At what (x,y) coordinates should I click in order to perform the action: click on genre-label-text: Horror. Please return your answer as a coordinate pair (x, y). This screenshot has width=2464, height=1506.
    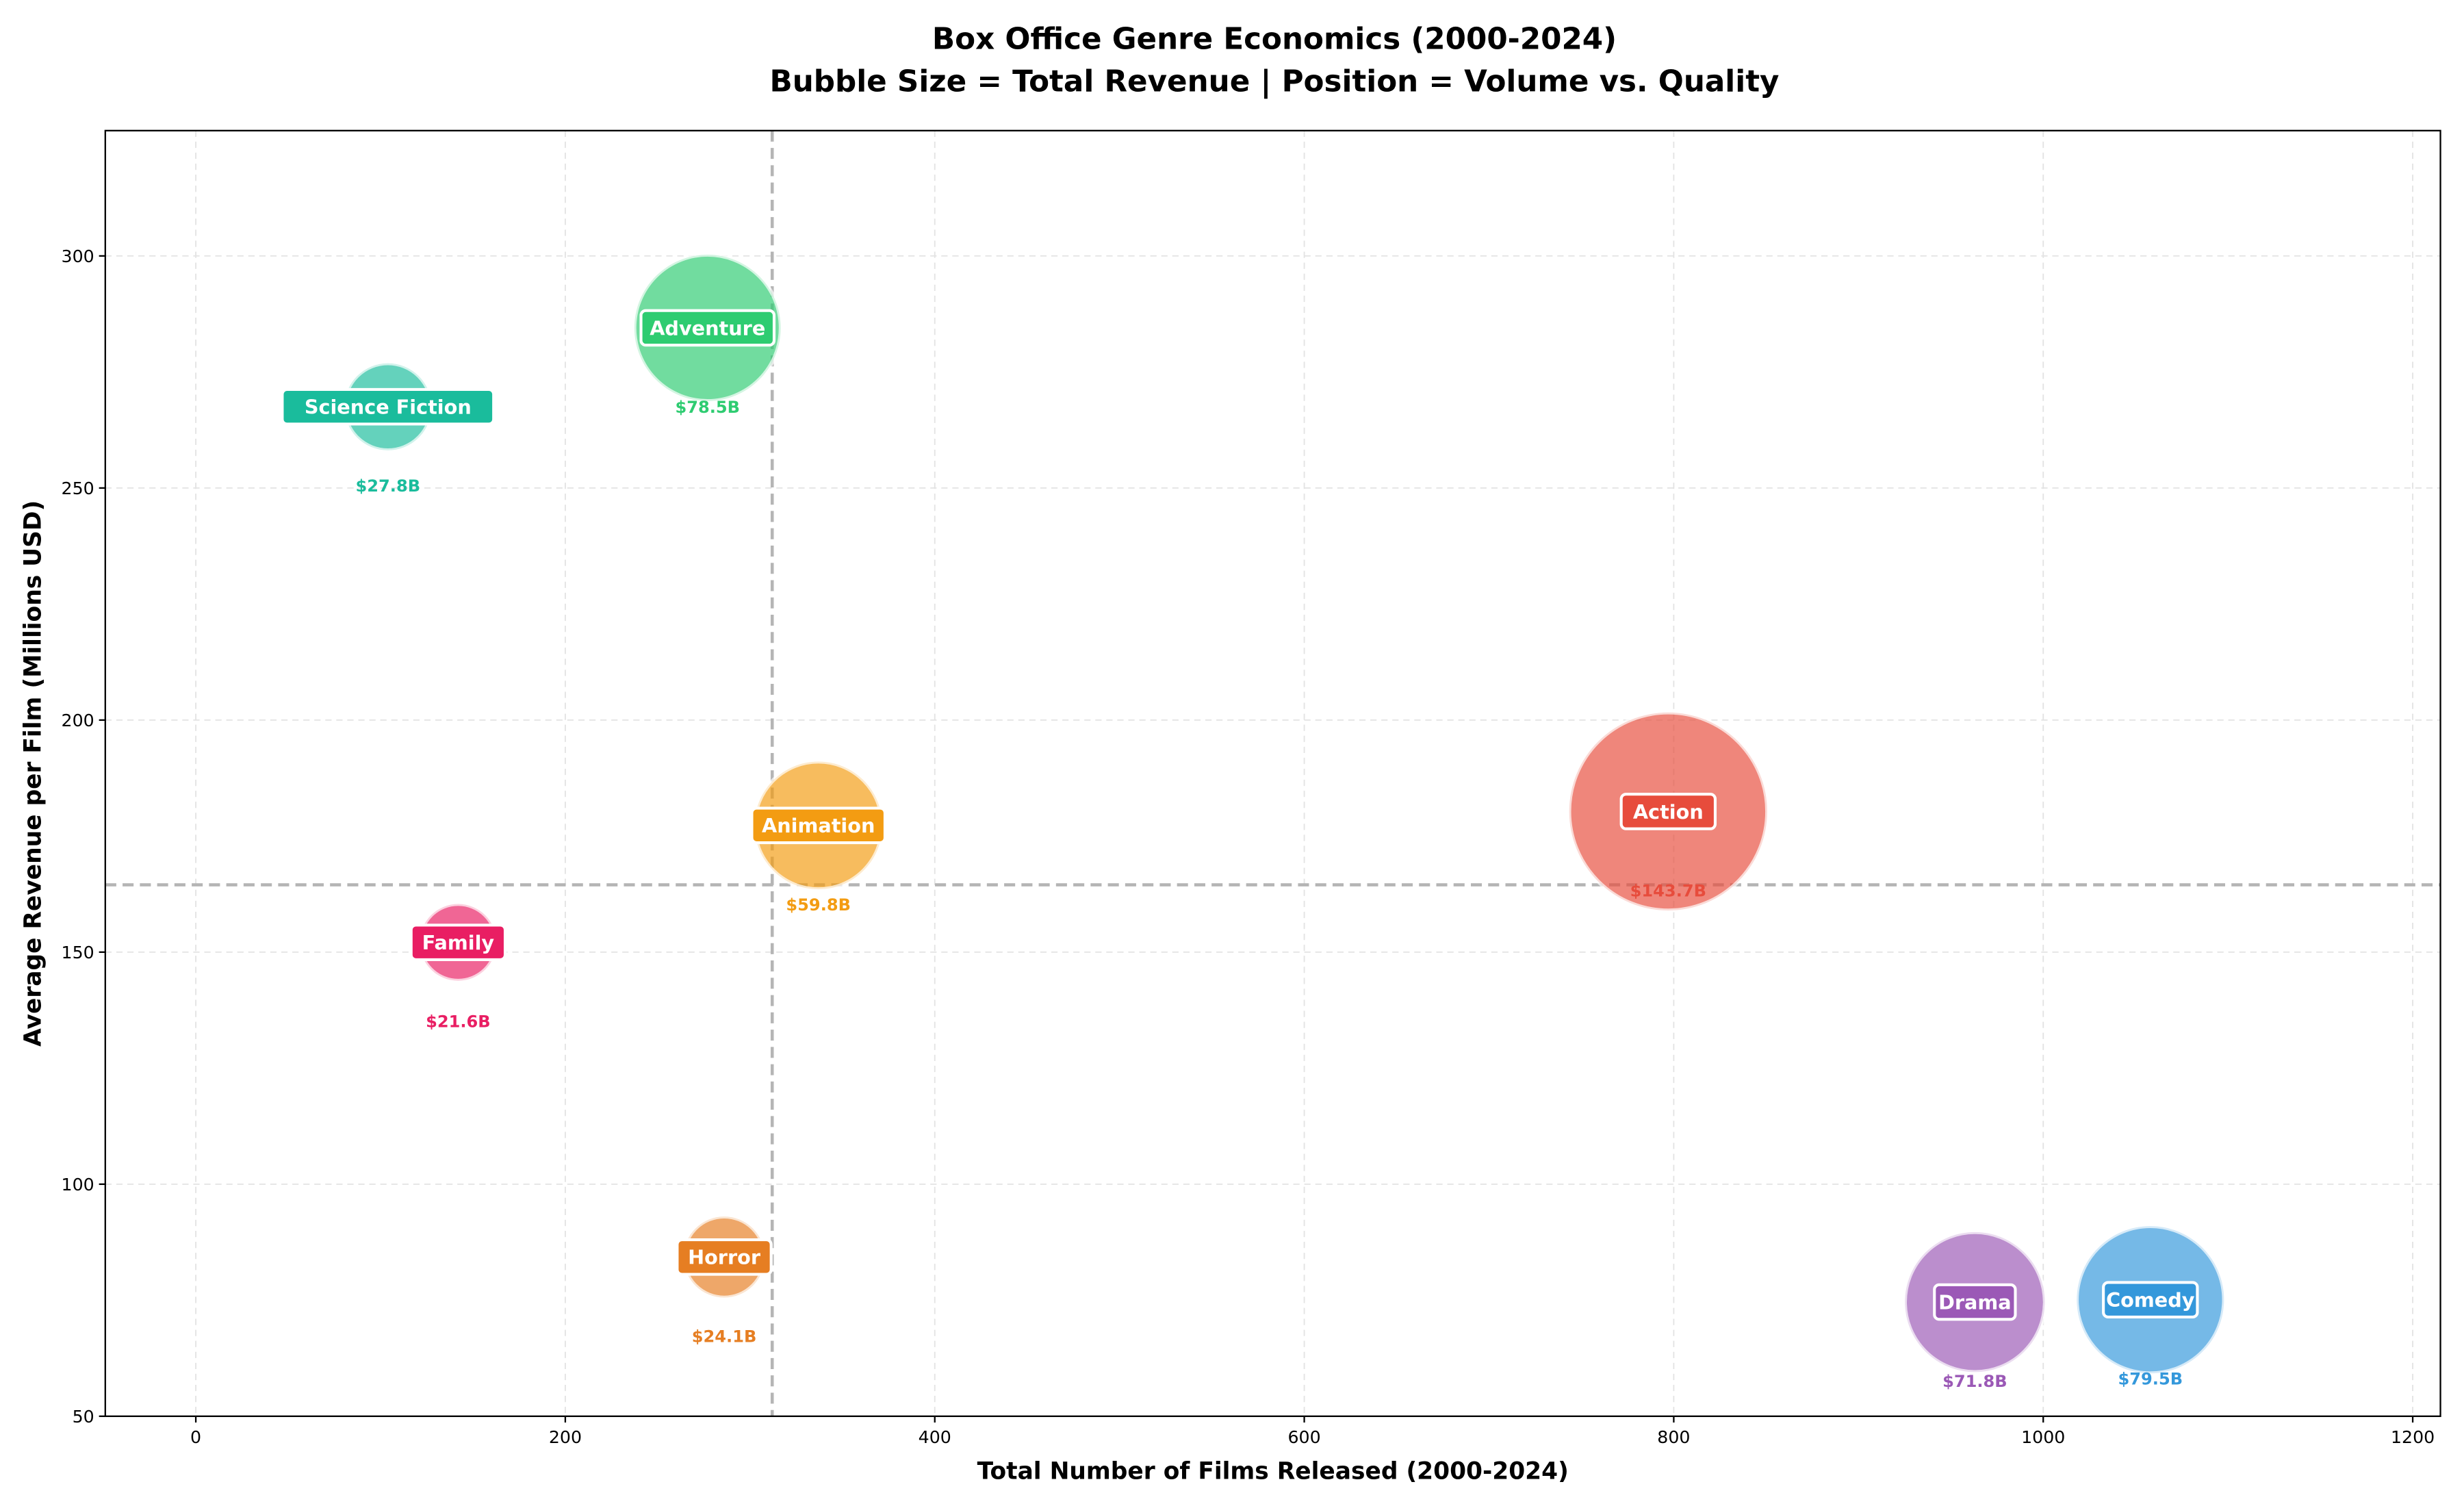
    Looking at the image, I should click on (724, 1257).